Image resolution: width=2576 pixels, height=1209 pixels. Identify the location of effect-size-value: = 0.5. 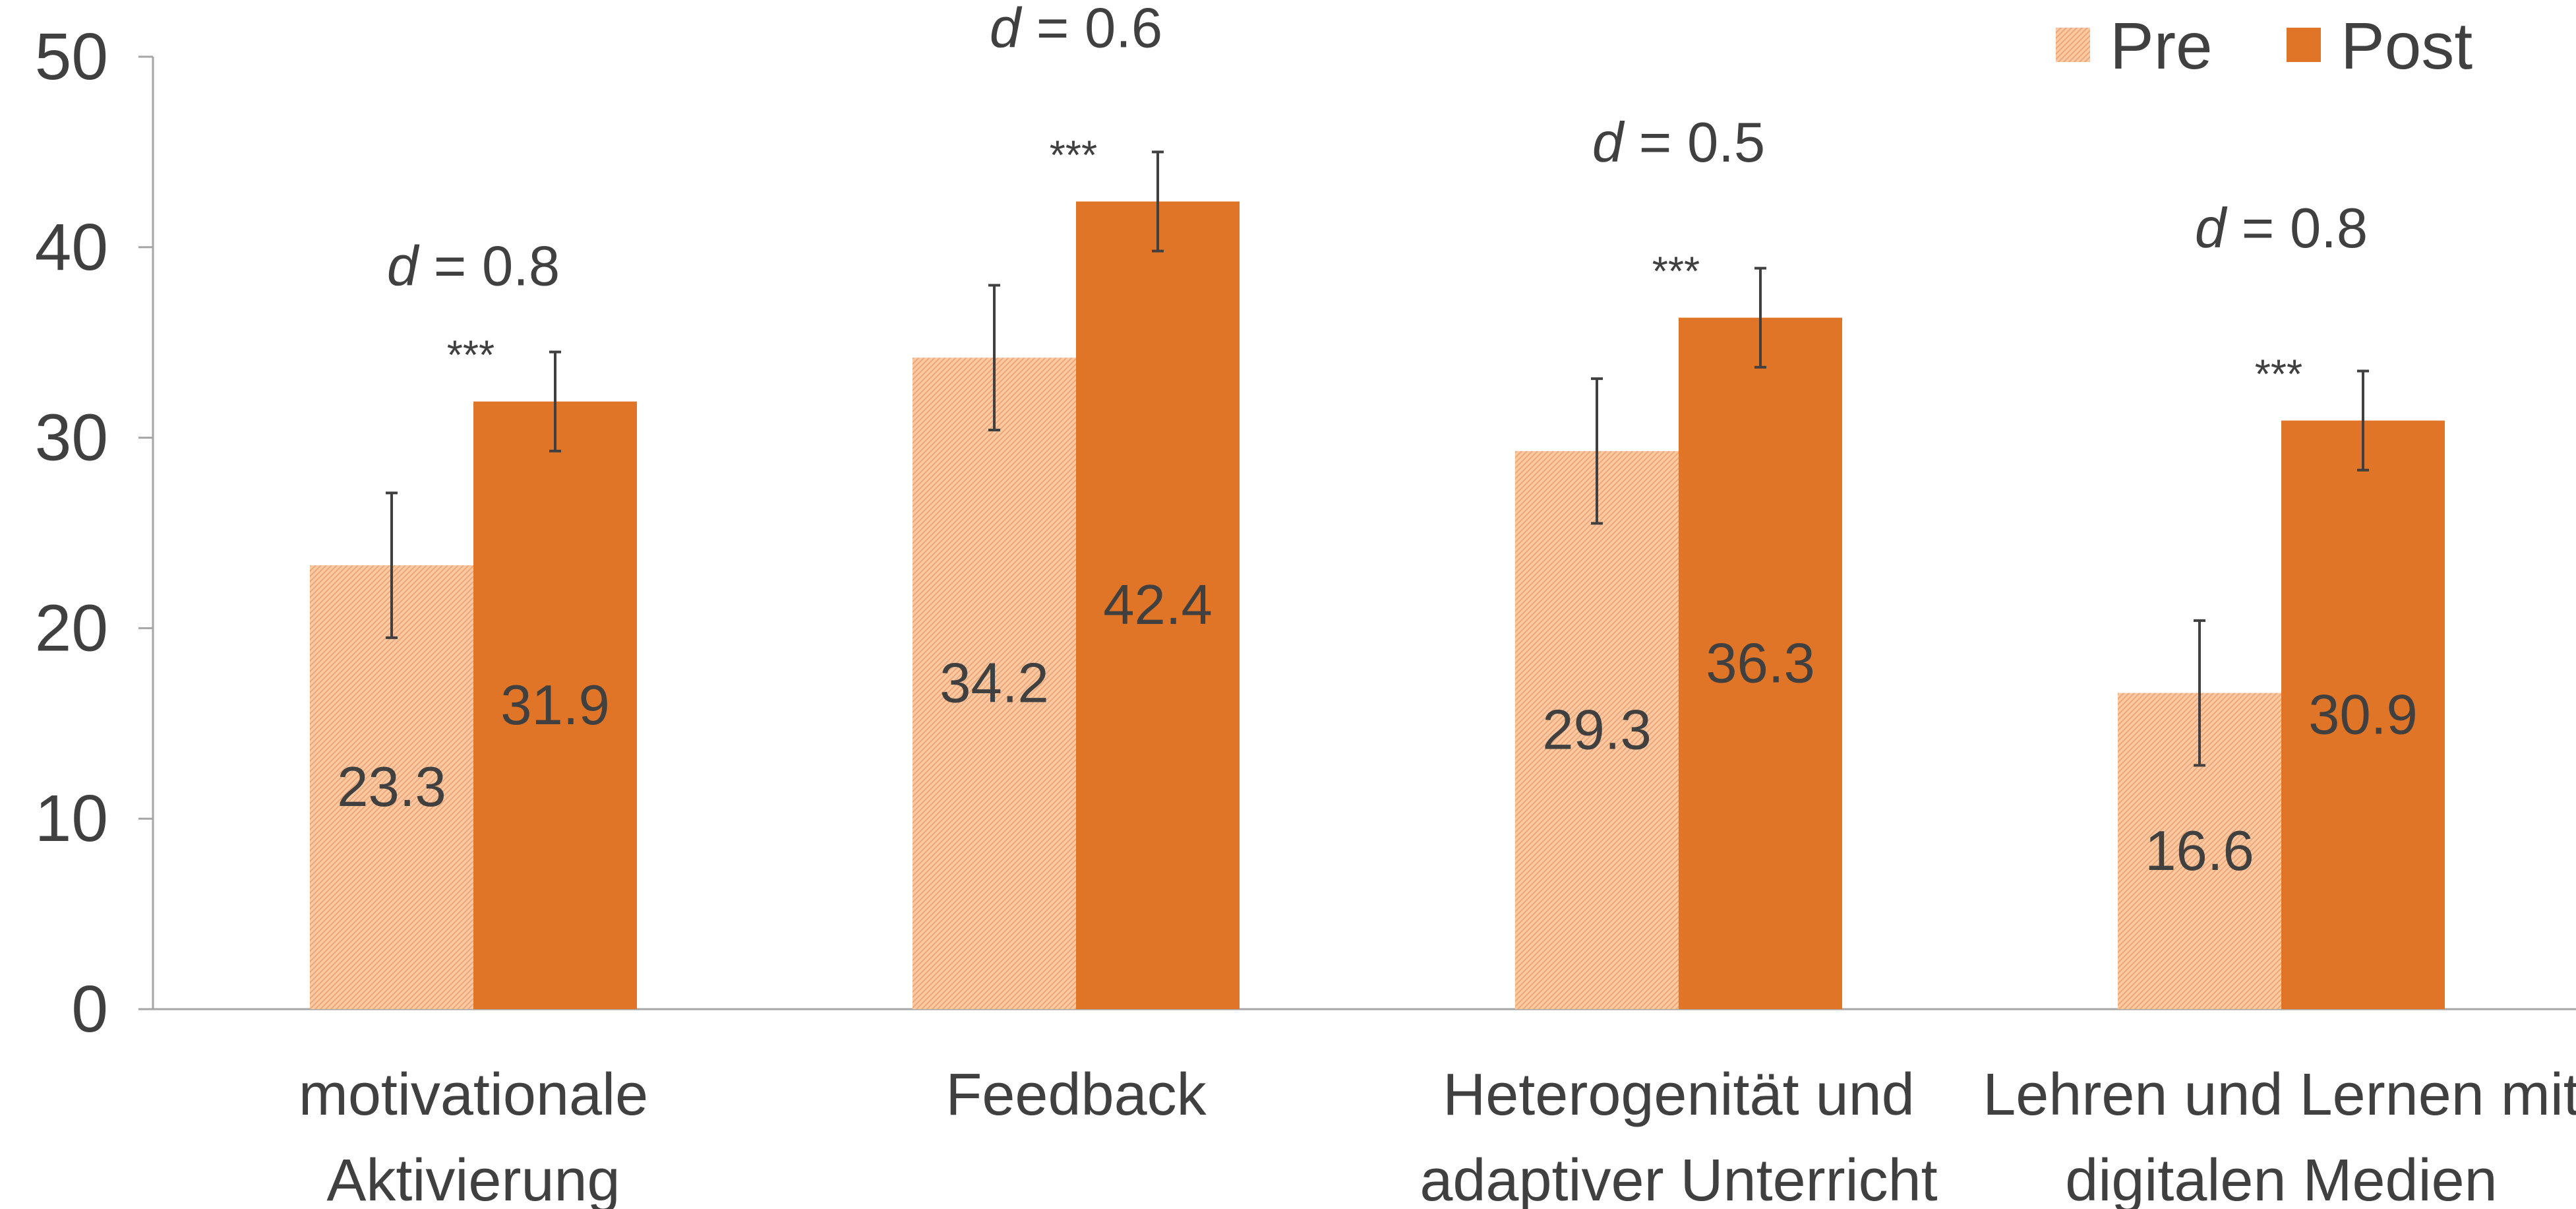
(1694, 142).